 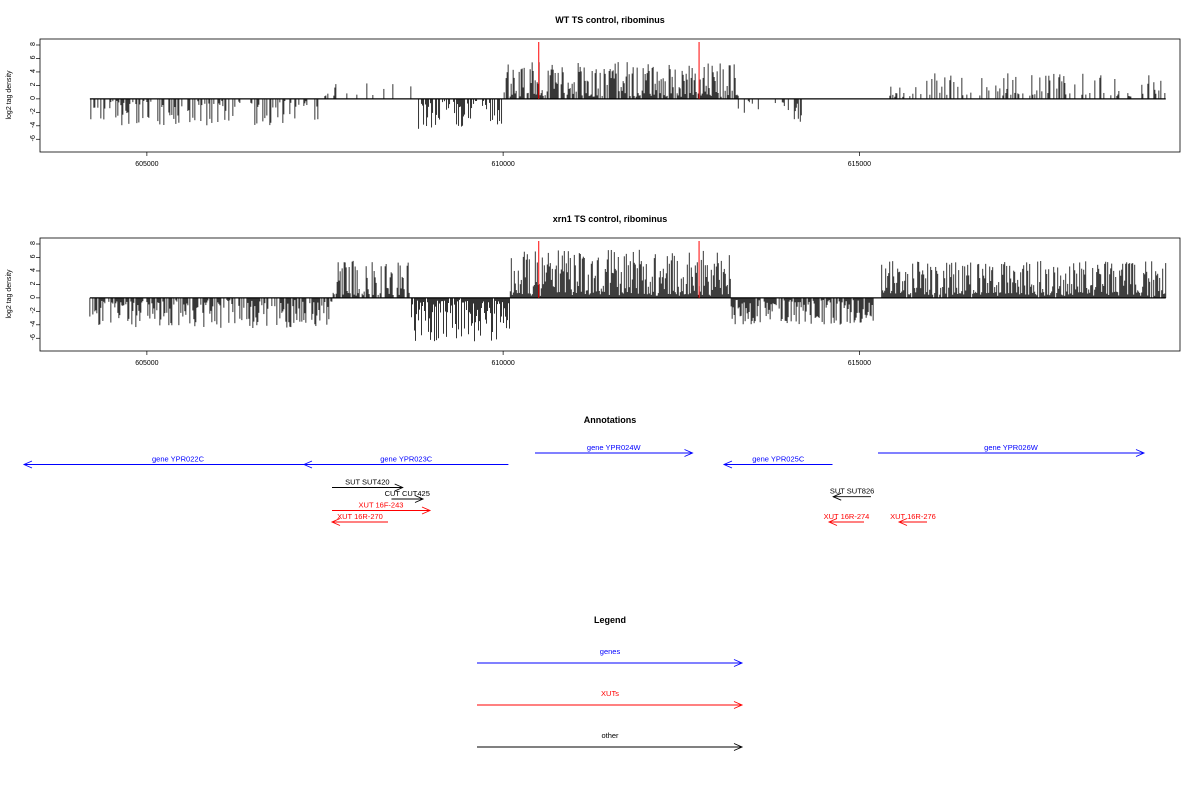 I want to click on annotation-label: gene YPR026W, so click(x=1011, y=447).